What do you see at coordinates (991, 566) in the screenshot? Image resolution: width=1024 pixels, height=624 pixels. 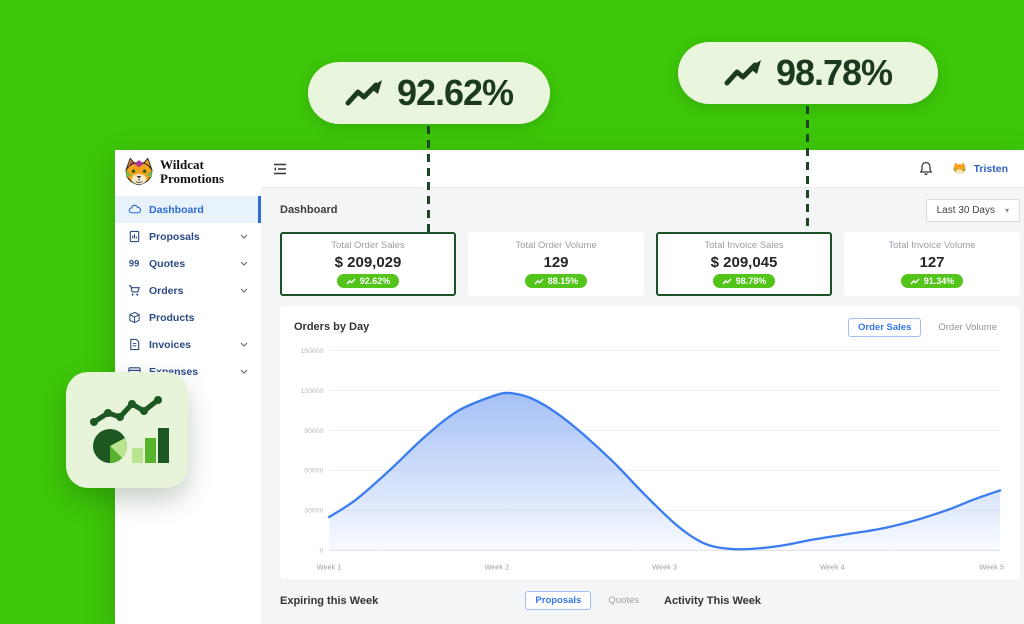 I see `svg-text: Week 5` at bounding box center [991, 566].